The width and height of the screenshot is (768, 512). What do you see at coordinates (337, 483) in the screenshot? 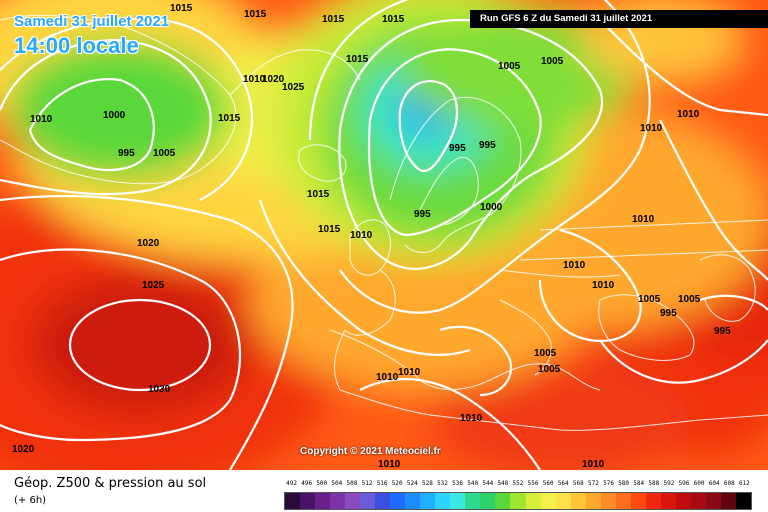
I see `legend-value: 504` at bounding box center [337, 483].